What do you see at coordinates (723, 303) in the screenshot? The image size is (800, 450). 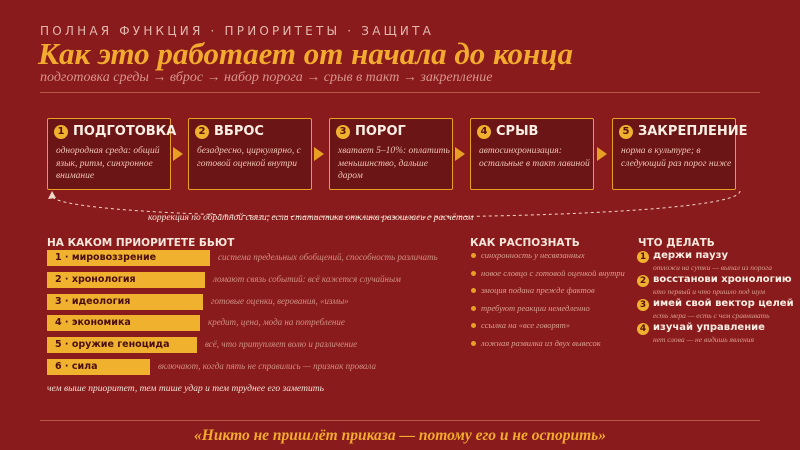 I see `action-title: имей свой вектор целей` at bounding box center [723, 303].